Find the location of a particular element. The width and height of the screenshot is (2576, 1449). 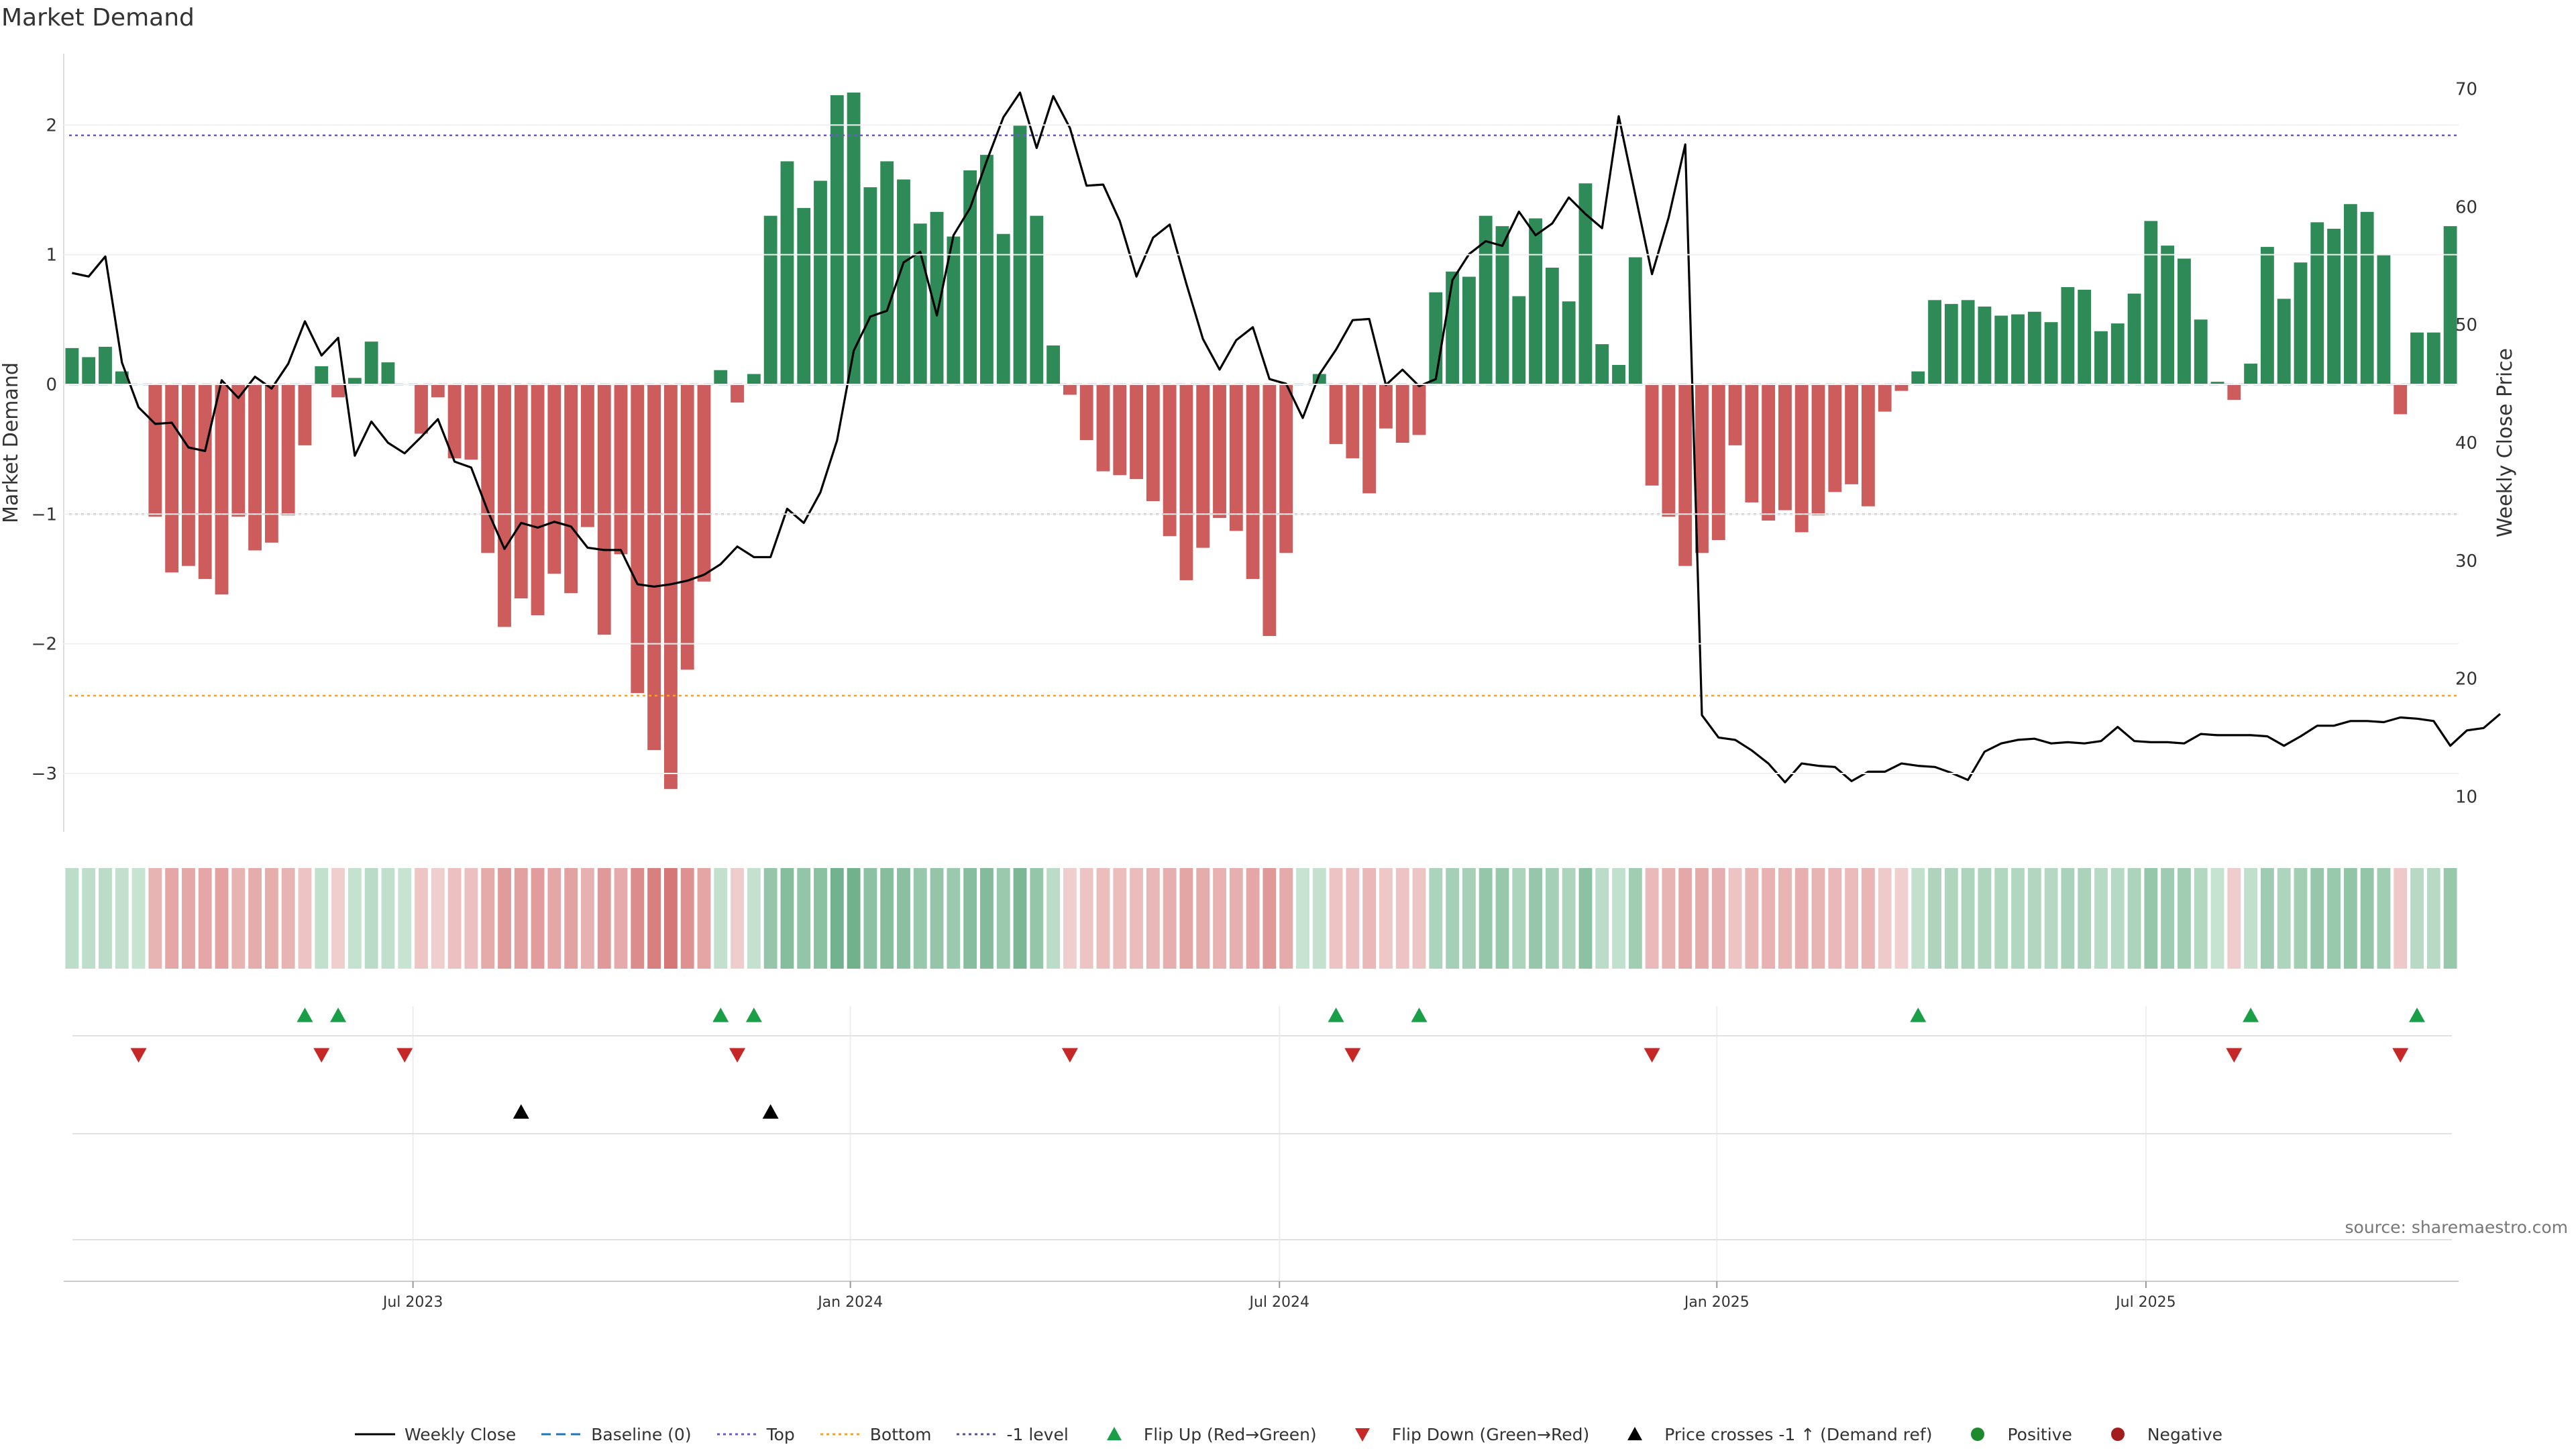

legend-label: Flip Down (Green→Red) is located at coordinates (1490, 1434).